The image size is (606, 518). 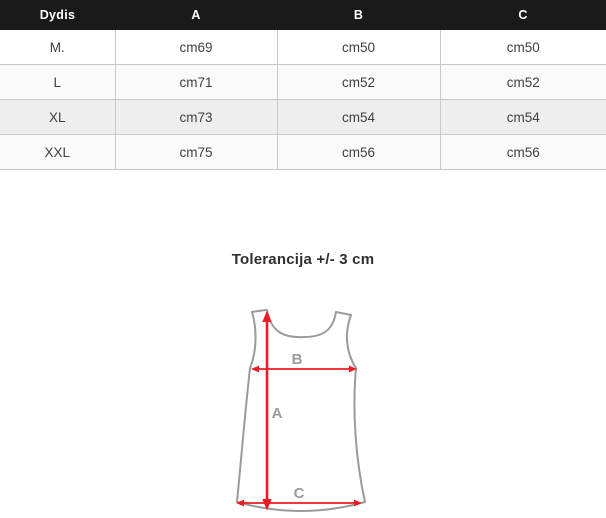 I want to click on a-value-cell: cm71, so click(x=195, y=82).